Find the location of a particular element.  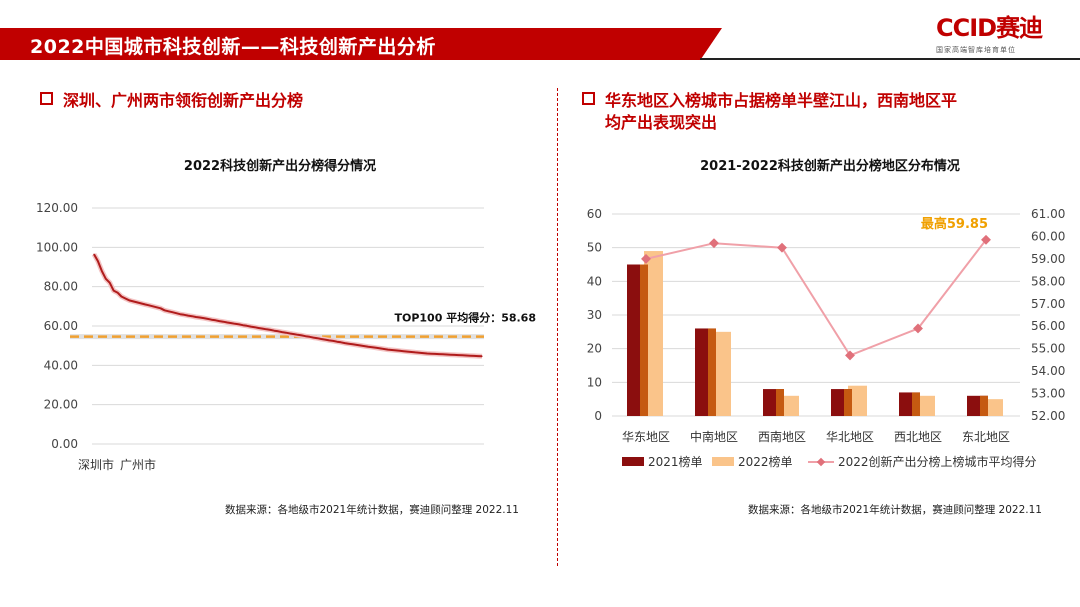

left-section-title: 深圳、广州两市领衔创新产出分榜 is located at coordinates (171, 101).